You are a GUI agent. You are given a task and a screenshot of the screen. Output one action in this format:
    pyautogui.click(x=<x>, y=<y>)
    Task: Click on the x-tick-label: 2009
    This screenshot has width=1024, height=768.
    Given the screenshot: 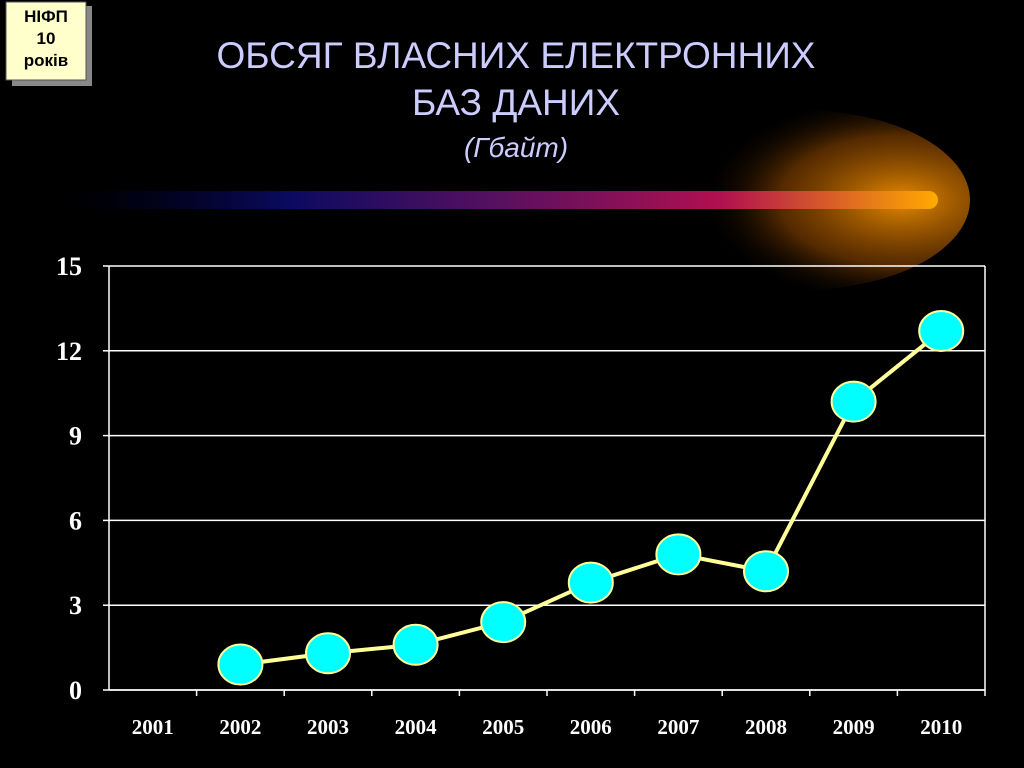 What is the action you would take?
    pyautogui.click(x=854, y=727)
    